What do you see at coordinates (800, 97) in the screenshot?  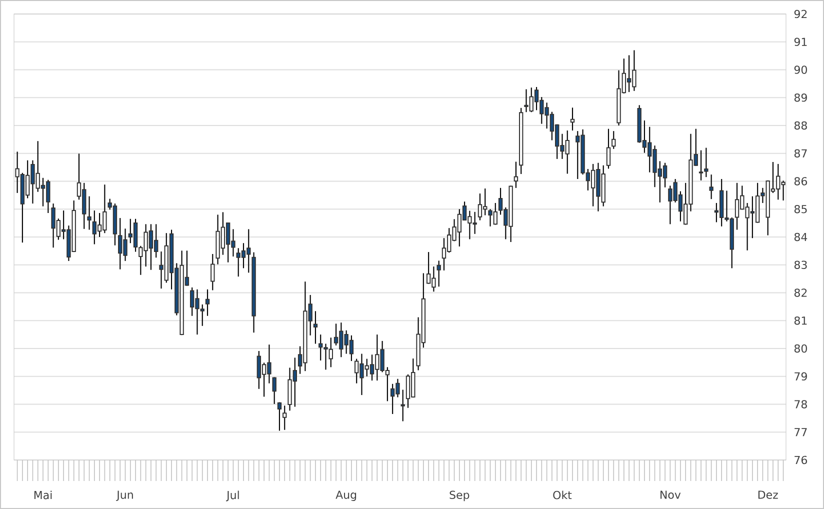 I see `y-tick-label: 89` at bounding box center [800, 97].